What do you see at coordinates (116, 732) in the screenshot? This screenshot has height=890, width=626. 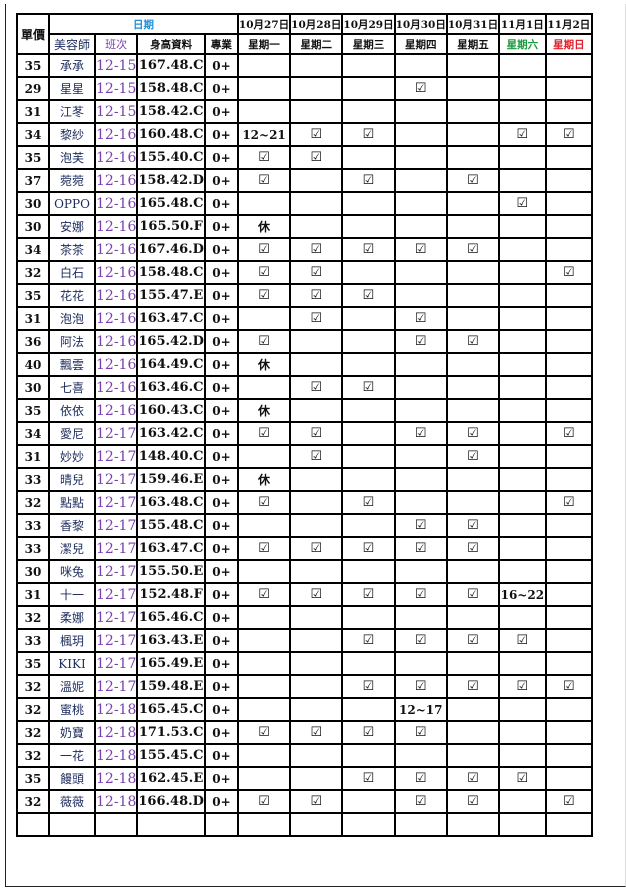 I see `class-cell: 12-18` at bounding box center [116, 732].